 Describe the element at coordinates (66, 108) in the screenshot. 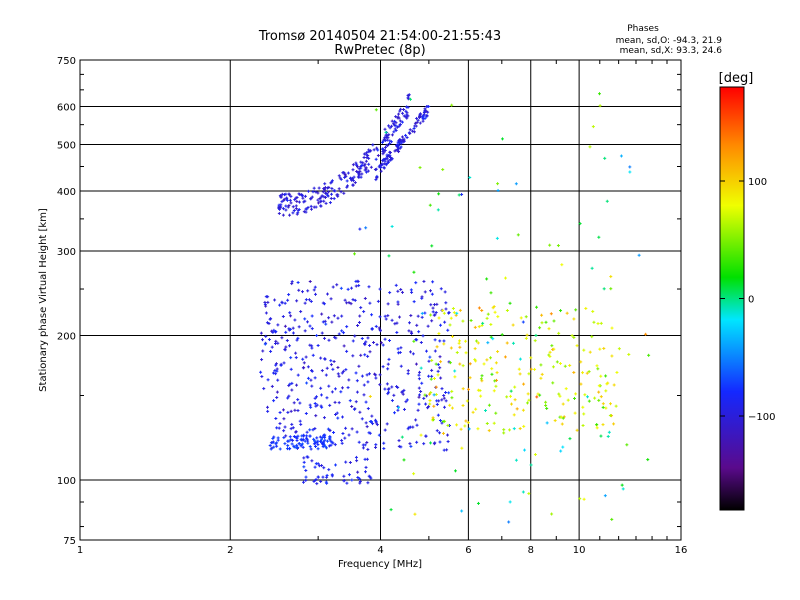

I see `y-tick-label: 600` at that location.